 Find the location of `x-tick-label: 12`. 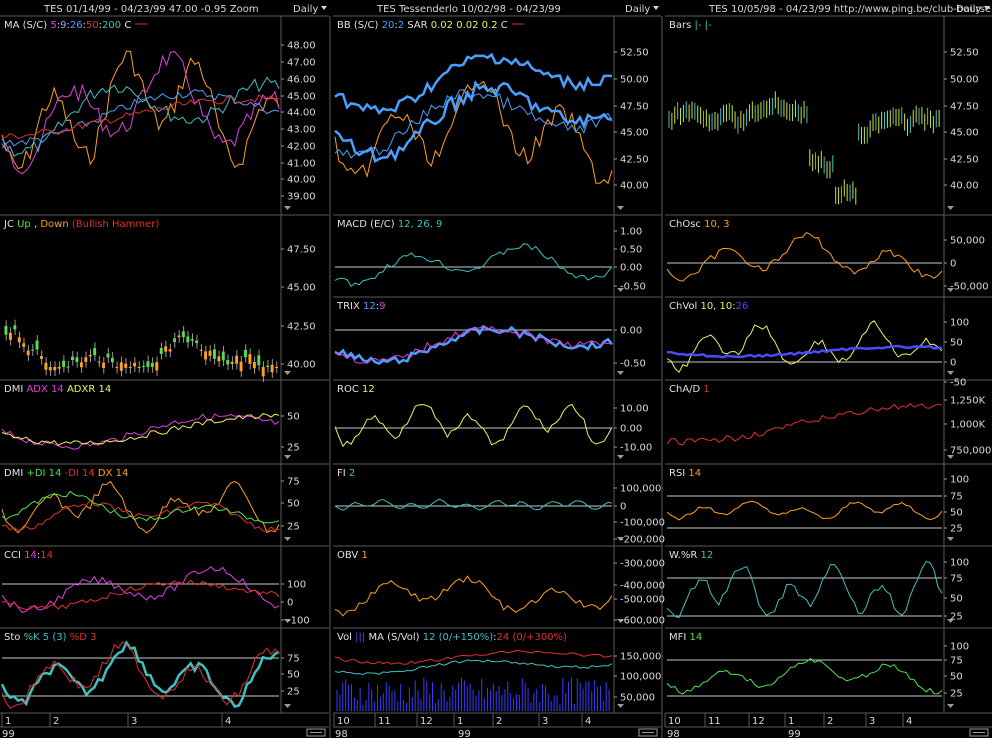

x-tick-label: 12 is located at coordinates (758, 721).